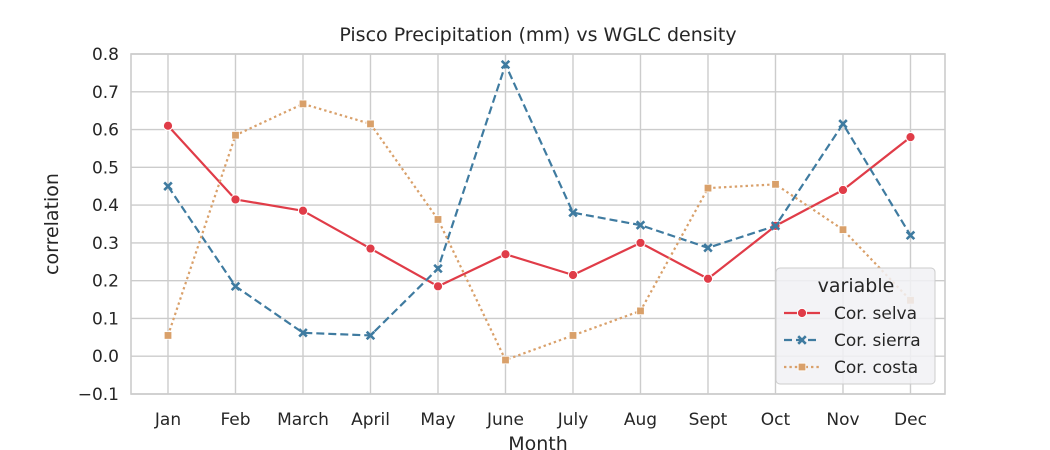 The width and height of the screenshot is (1050, 450). Describe the element at coordinates (105, 93) in the screenshot. I see `y-tick-label: 0.7` at that location.